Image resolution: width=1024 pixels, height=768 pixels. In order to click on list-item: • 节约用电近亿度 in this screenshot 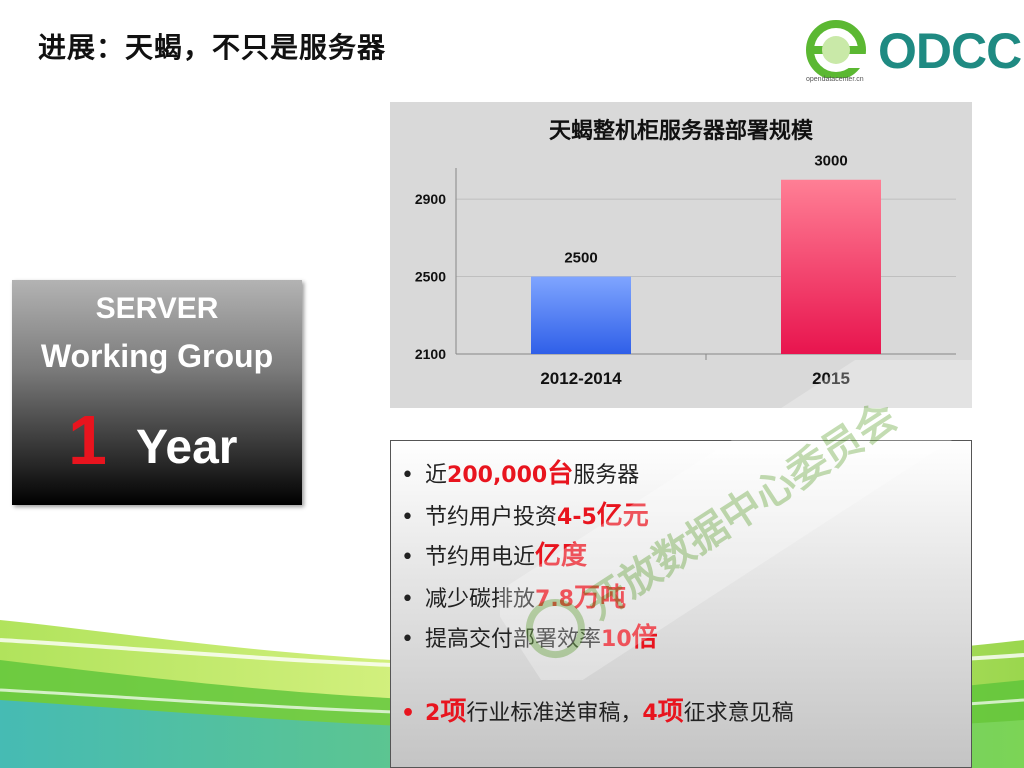, I will do `click(494, 556)`.